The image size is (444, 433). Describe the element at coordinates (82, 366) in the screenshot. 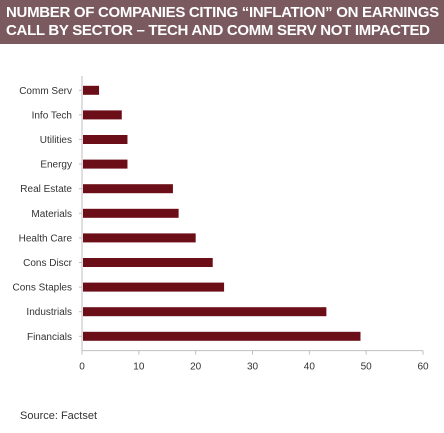

I see `x-tick-label: 0` at that location.